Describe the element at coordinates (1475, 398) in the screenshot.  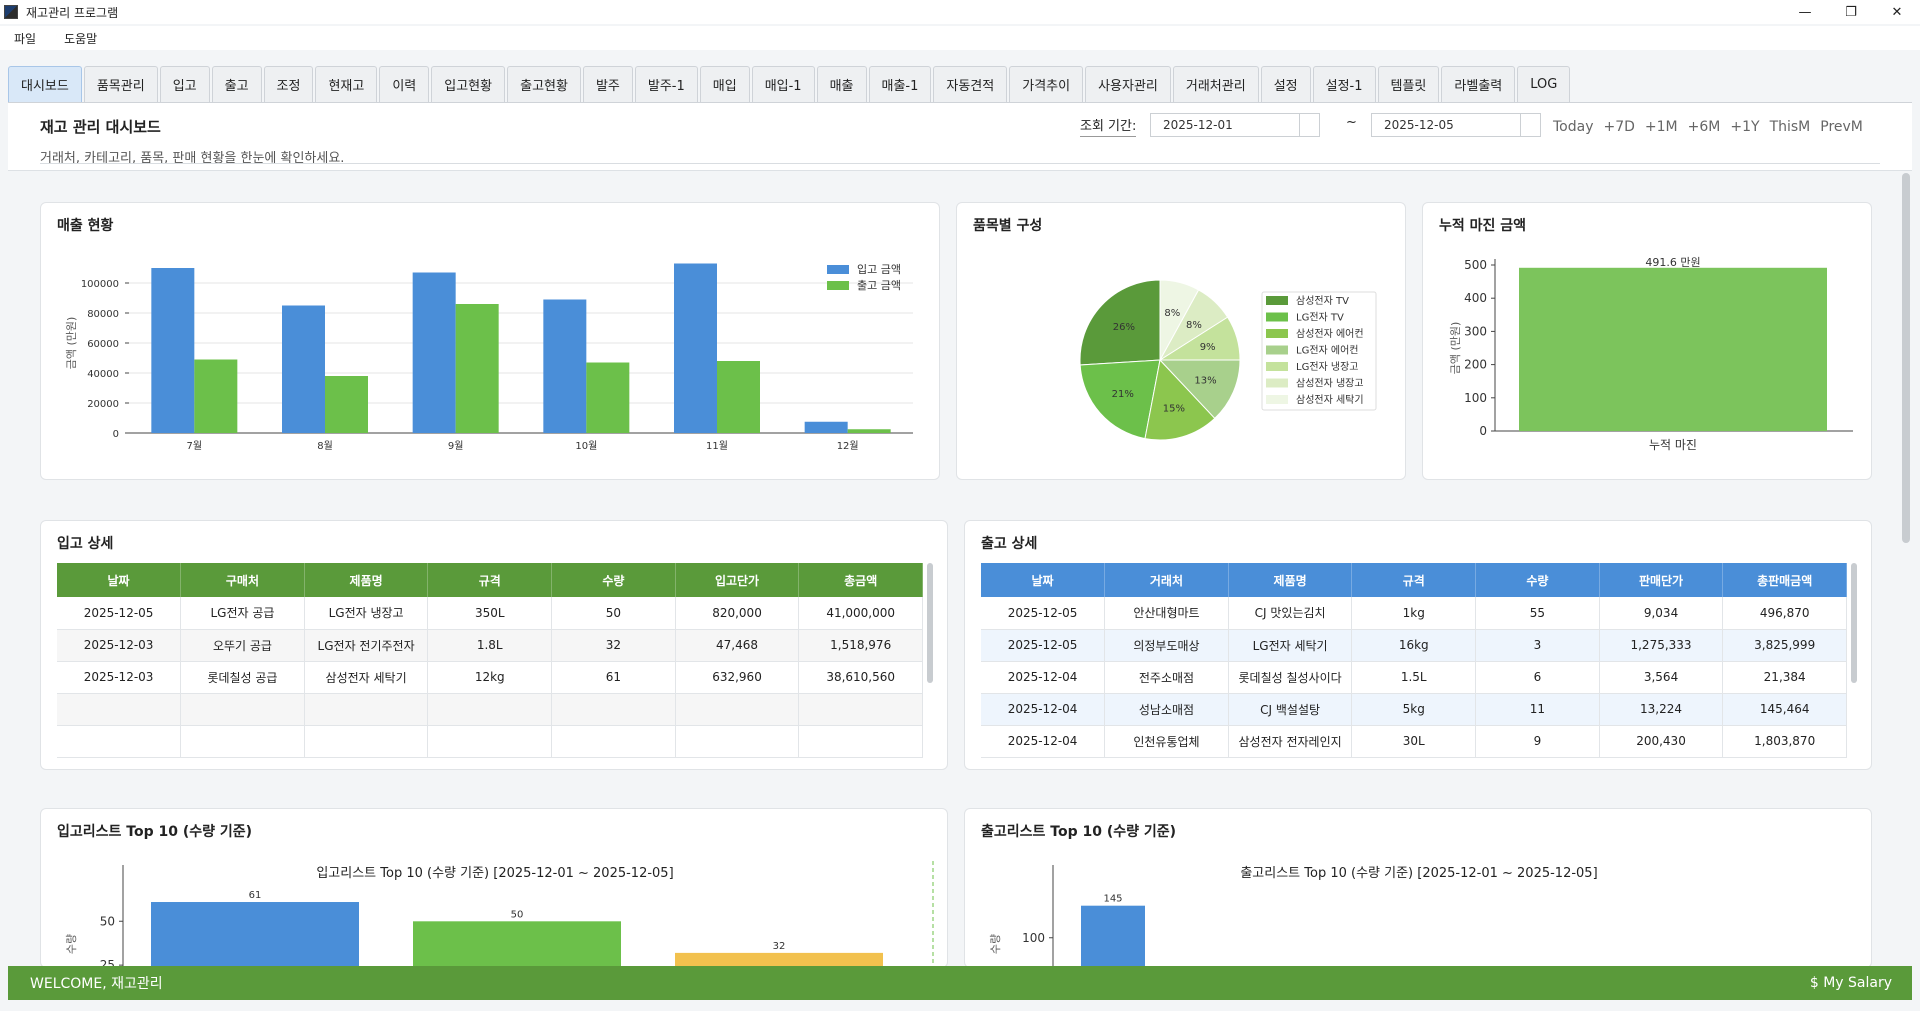
I see `y-tick-label: 100` at that location.